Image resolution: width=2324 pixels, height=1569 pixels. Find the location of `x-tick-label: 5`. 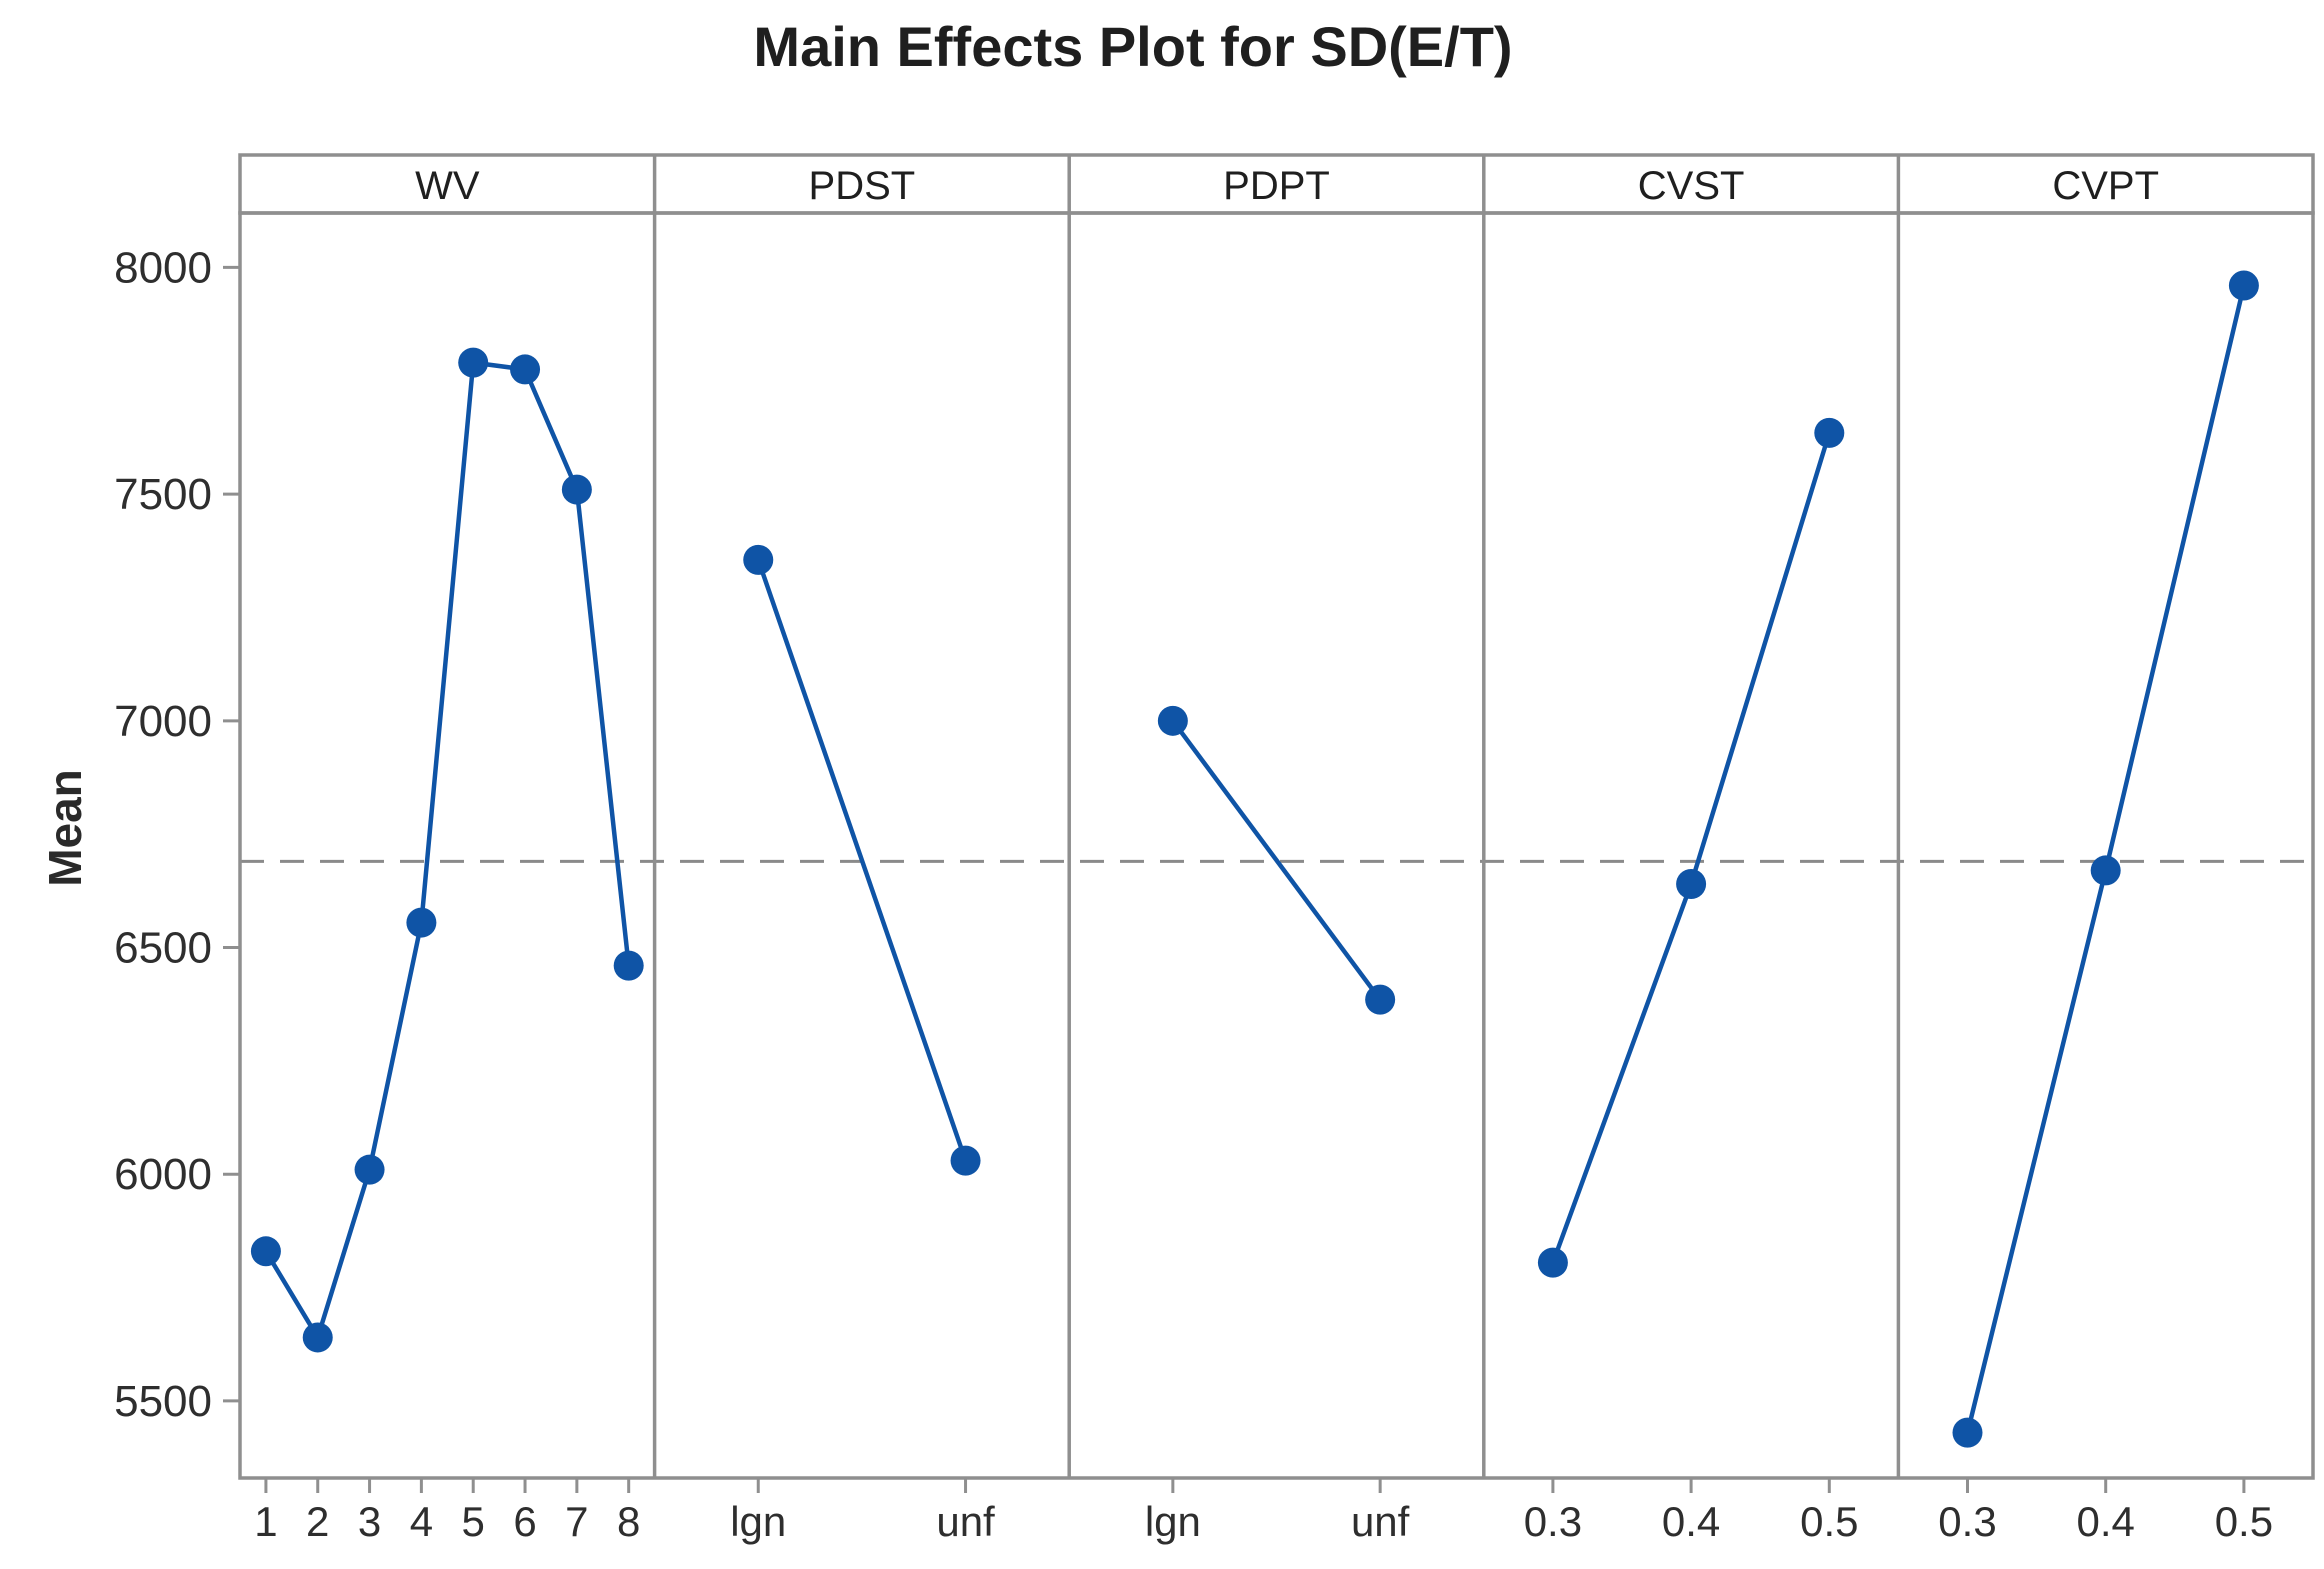

x-tick-label: 5 is located at coordinates (473, 1521).